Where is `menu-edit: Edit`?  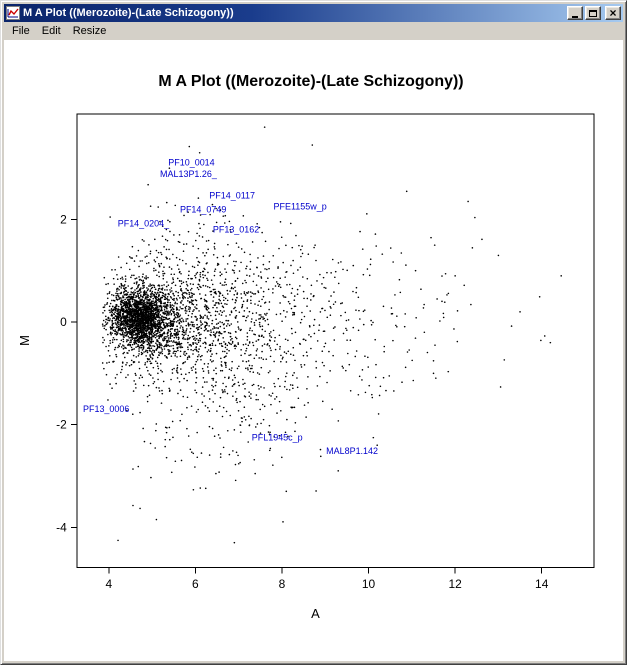 menu-edit: Edit is located at coordinates (51, 31).